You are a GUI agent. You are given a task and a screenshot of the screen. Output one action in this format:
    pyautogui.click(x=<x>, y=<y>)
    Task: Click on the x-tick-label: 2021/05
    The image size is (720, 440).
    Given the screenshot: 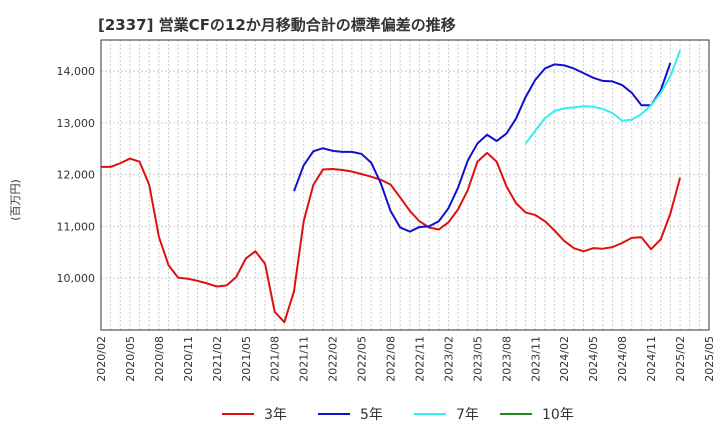 What is the action you would take?
    pyautogui.click(x=246, y=359)
    